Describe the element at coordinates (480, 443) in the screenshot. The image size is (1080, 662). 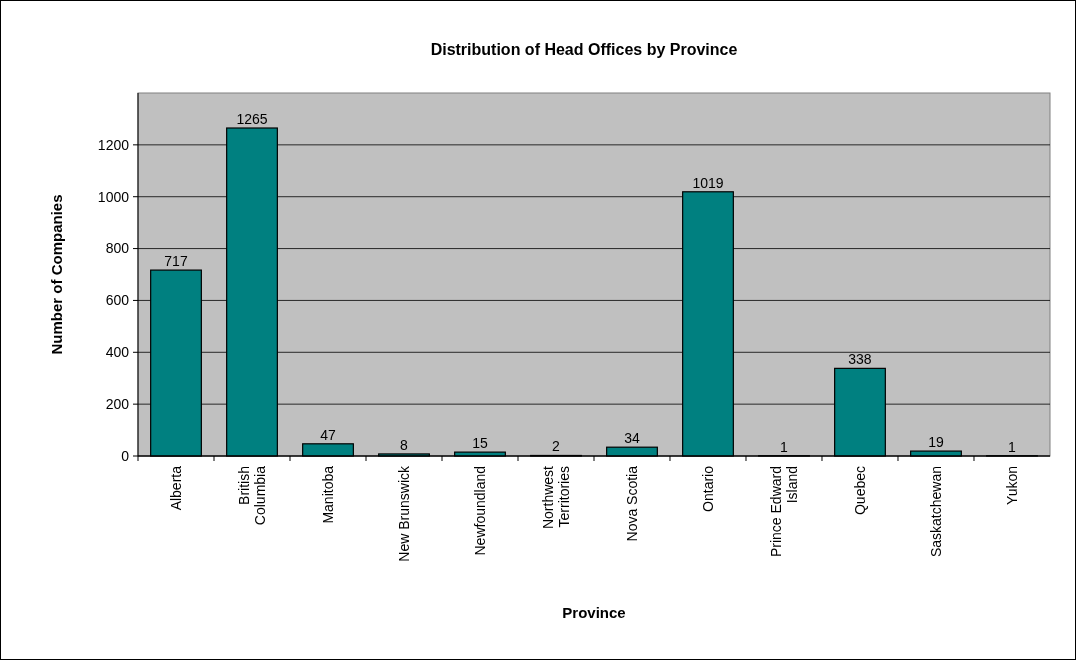
I see `data-label: 15` at that location.